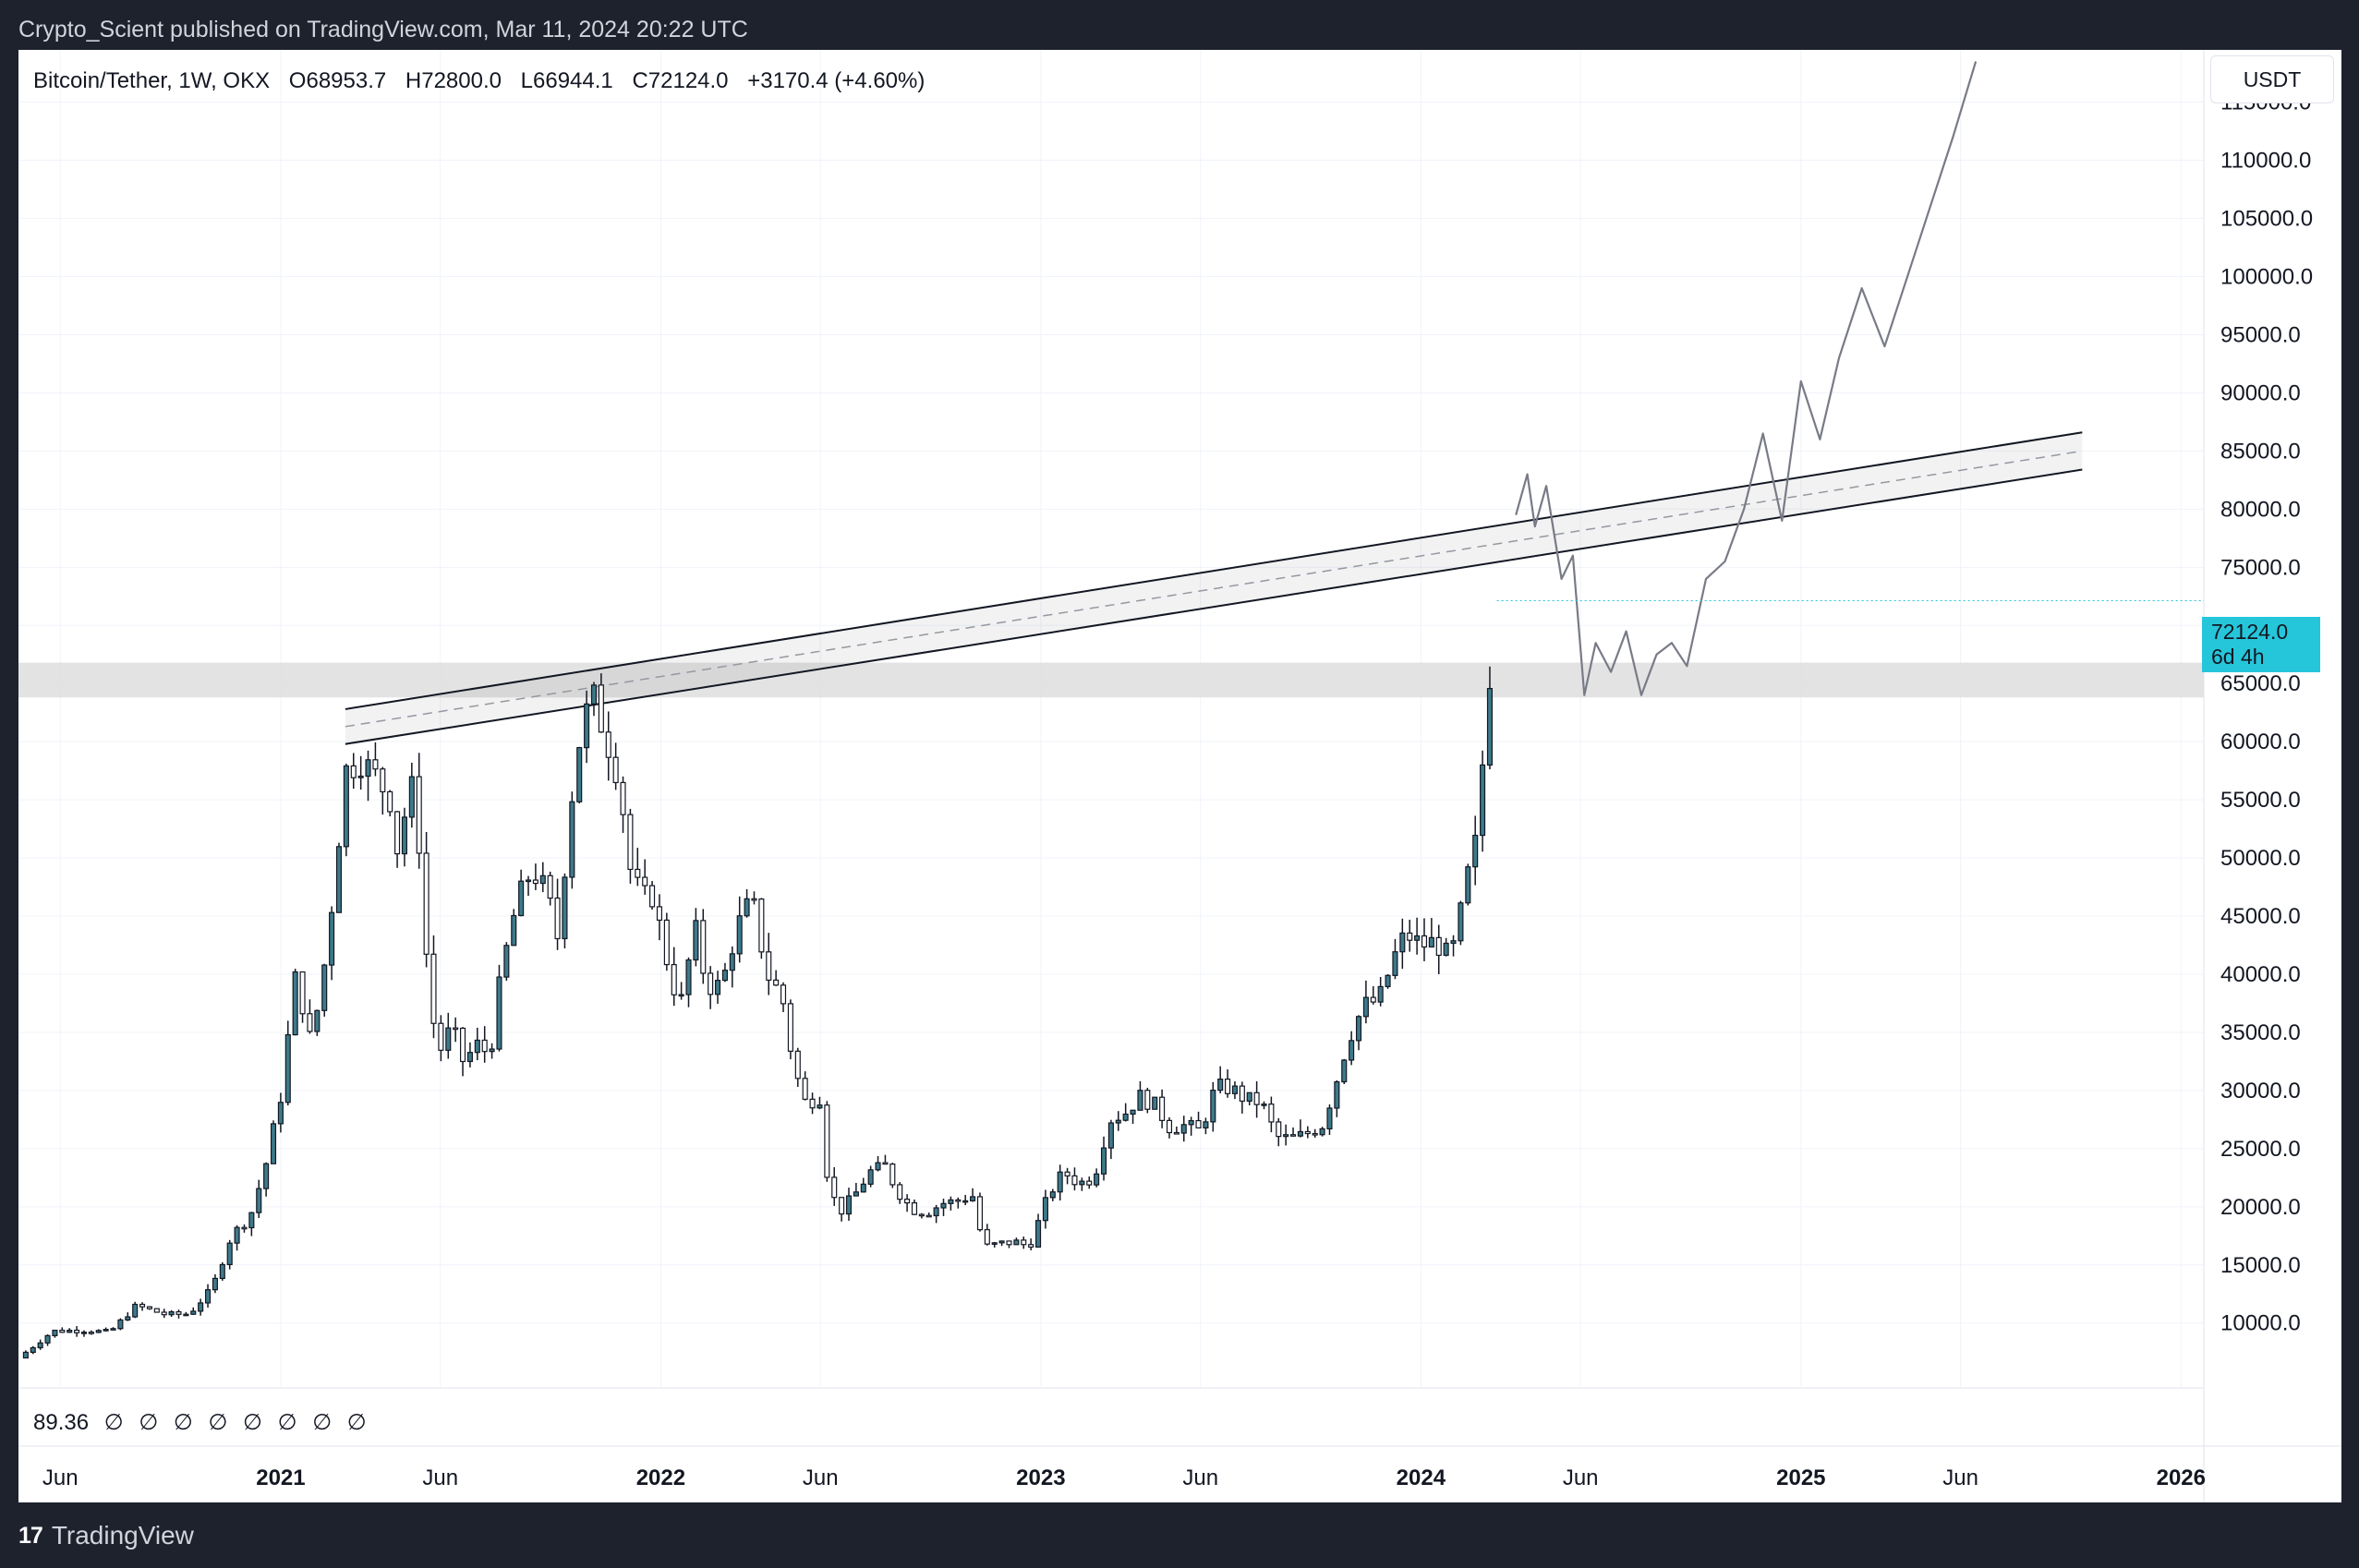 This screenshot has width=2359, height=1568. Describe the element at coordinates (821, 1477) in the screenshot. I see `x-tick-label: Jun` at that location.